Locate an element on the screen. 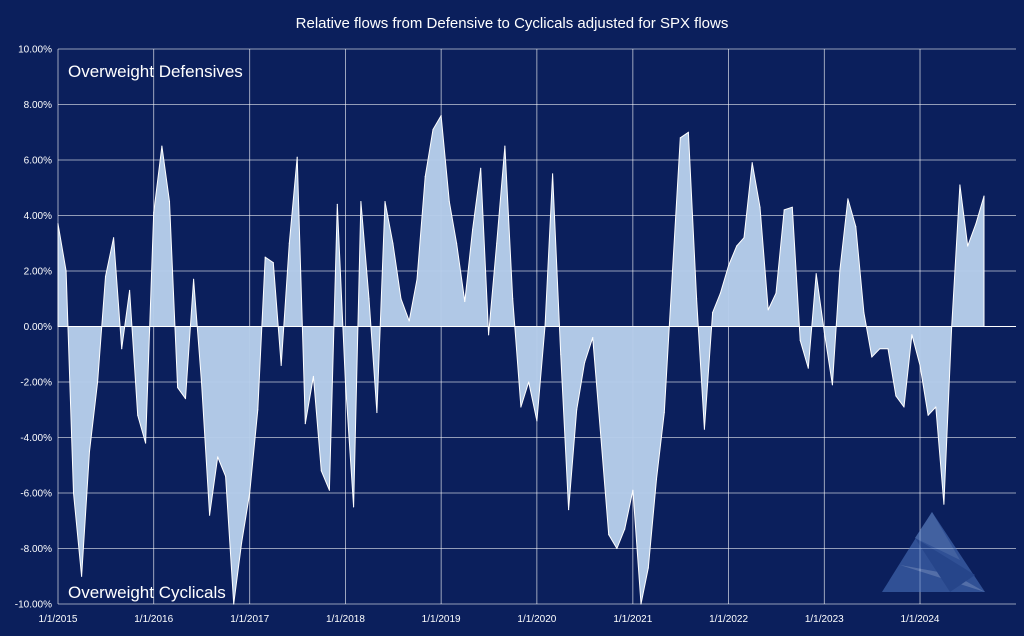 The width and height of the screenshot is (1024, 636). y-tick-label: -10.00% is located at coordinates (33, 605).